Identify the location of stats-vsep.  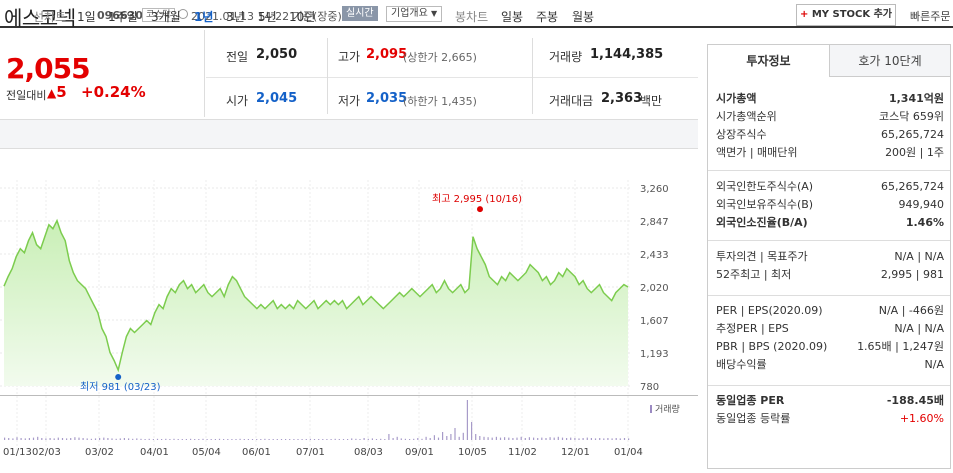
(532, 76).